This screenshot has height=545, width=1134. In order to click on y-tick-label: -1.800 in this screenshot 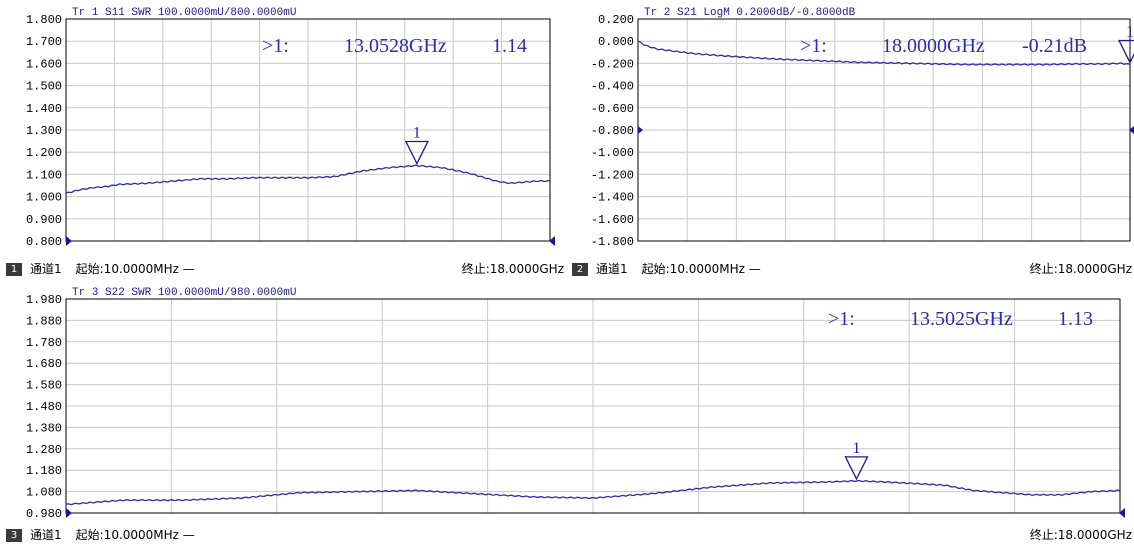, I will do `click(612, 242)`.